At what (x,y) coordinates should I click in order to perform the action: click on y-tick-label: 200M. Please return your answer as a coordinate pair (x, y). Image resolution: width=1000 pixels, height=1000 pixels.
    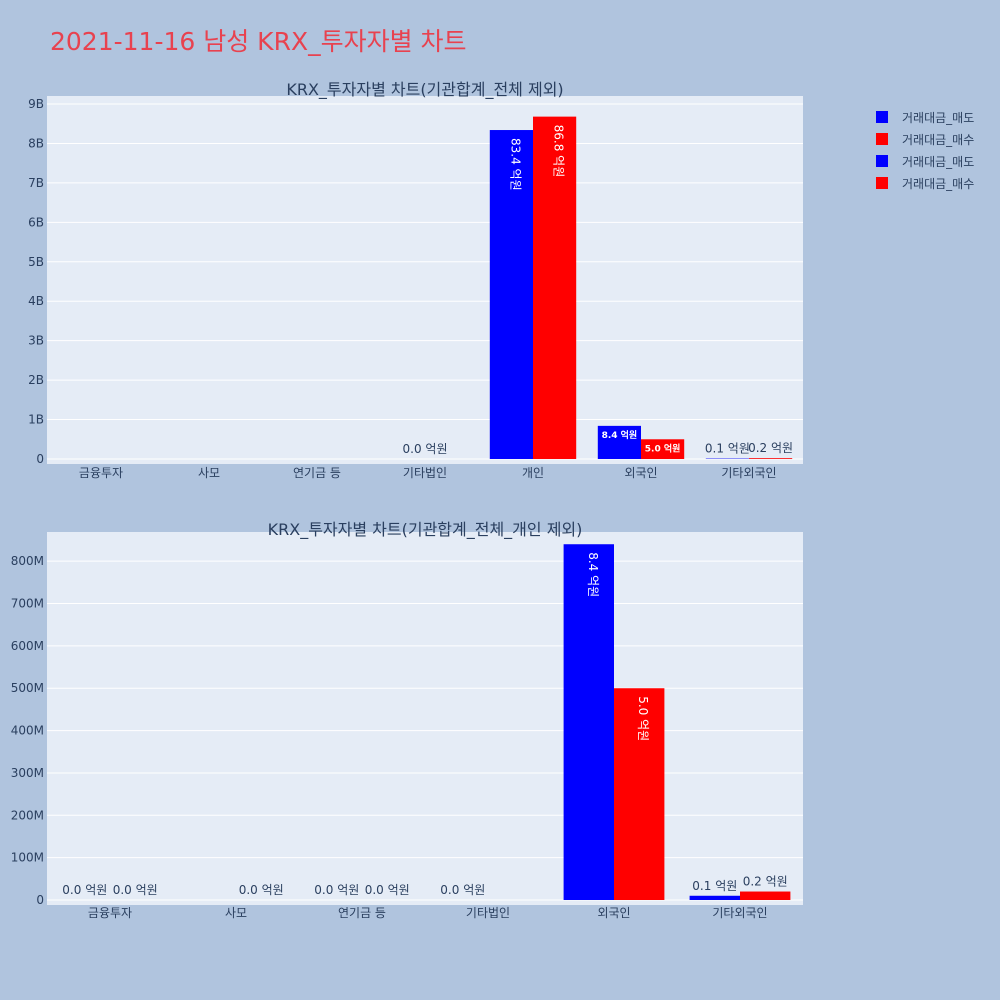
    Looking at the image, I should click on (27, 815).